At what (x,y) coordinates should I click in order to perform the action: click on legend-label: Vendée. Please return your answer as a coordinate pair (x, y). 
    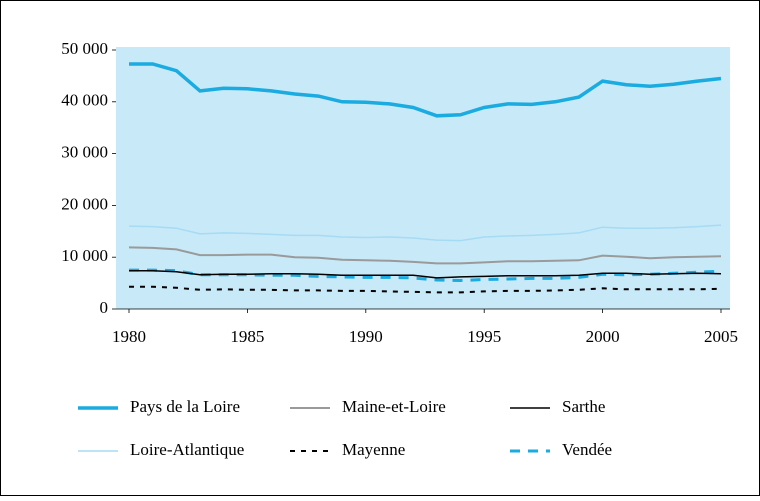
    Looking at the image, I should click on (587, 449).